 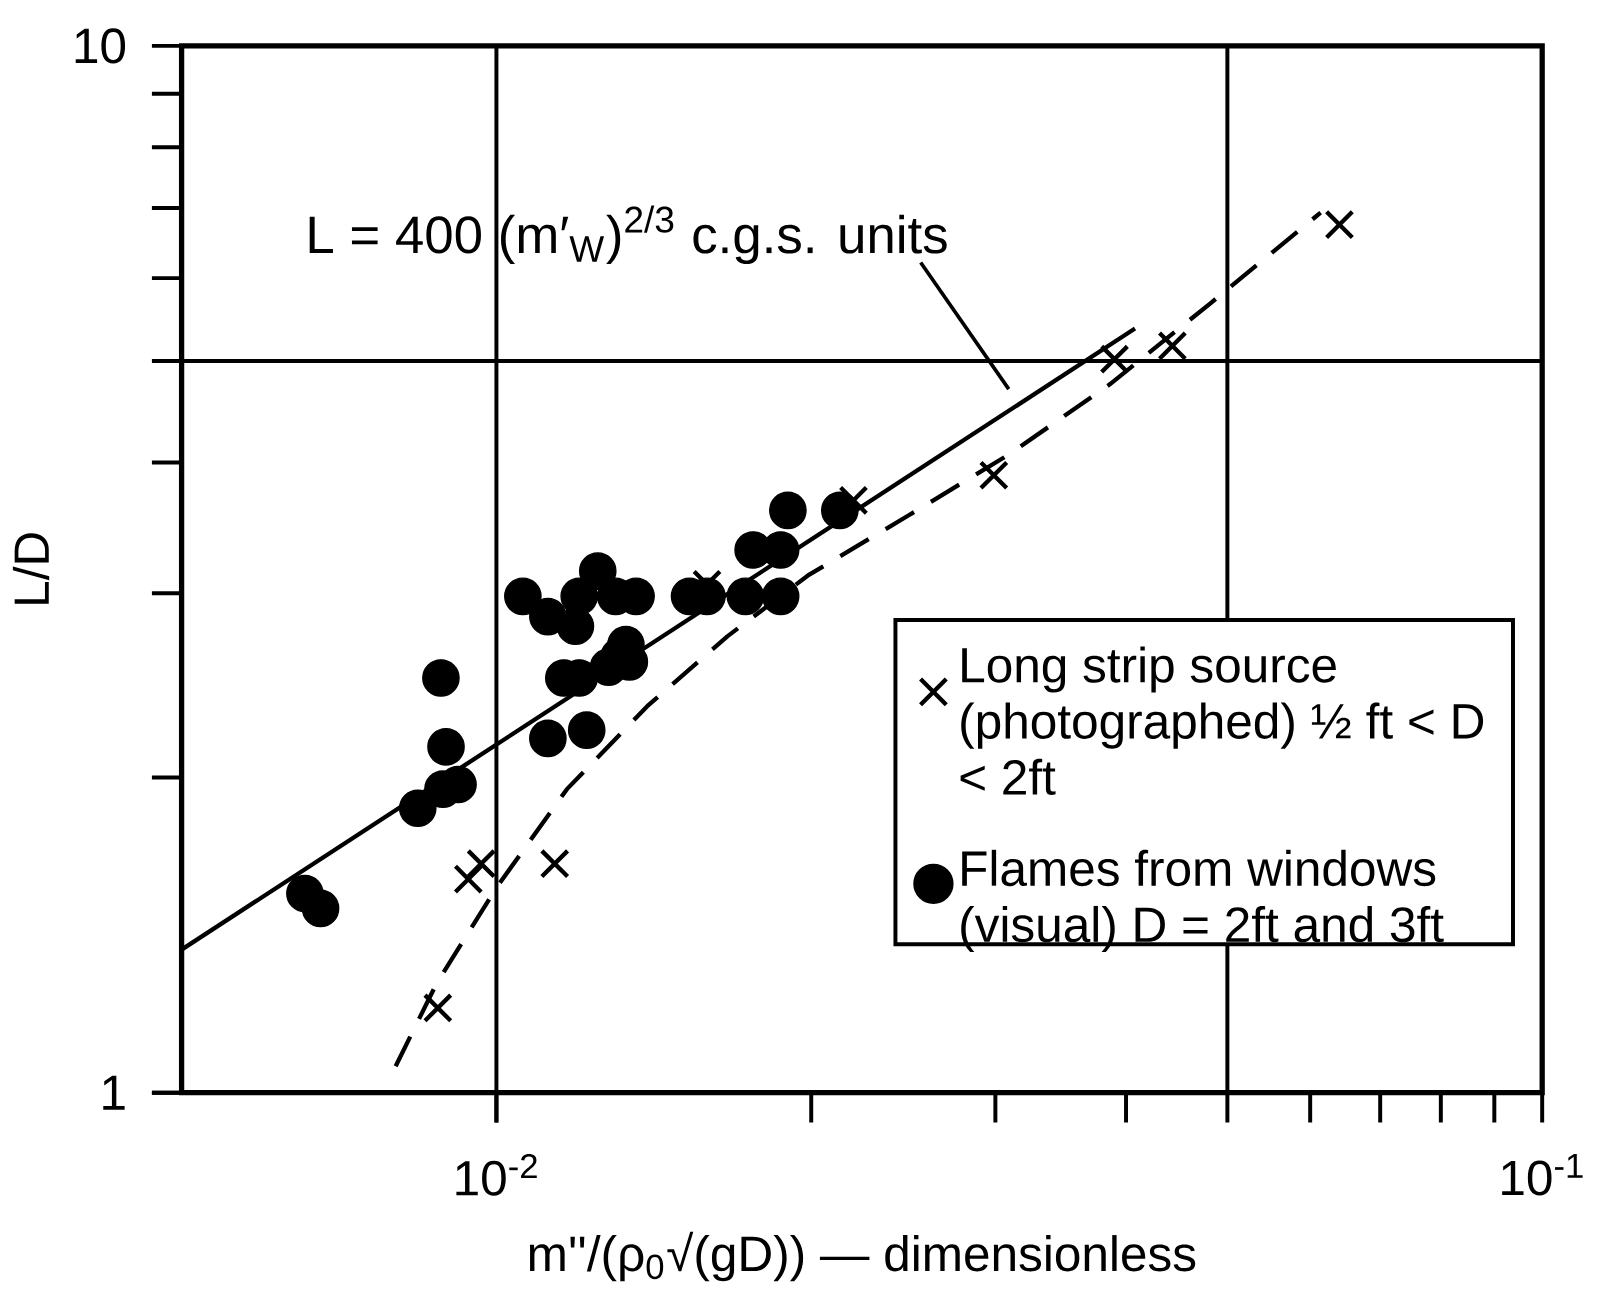 What do you see at coordinates (496, 1174) in the screenshot?
I see `x-tick-label: 10$^{-2}$` at bounding box center [496, 1174].